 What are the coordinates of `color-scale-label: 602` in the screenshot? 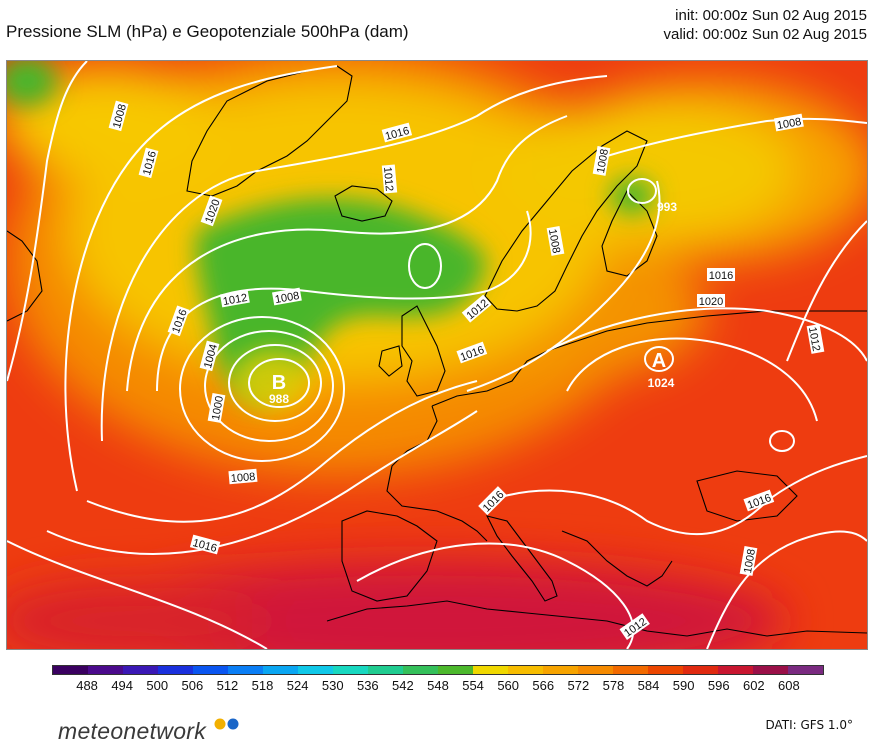 It's located at (753, 685).